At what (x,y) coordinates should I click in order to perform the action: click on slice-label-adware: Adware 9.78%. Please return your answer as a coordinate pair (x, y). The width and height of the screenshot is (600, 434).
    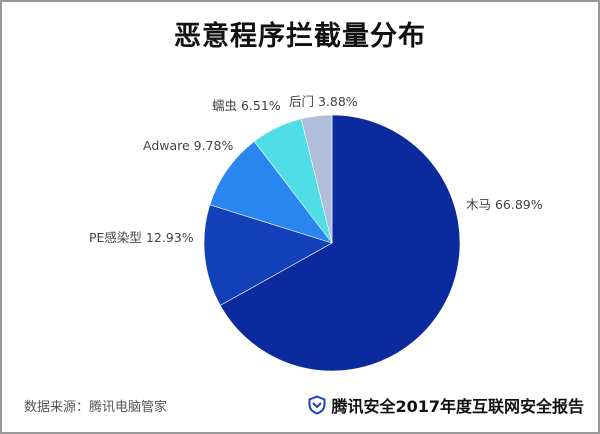
    Looking at the image, I should click on (188, 145).